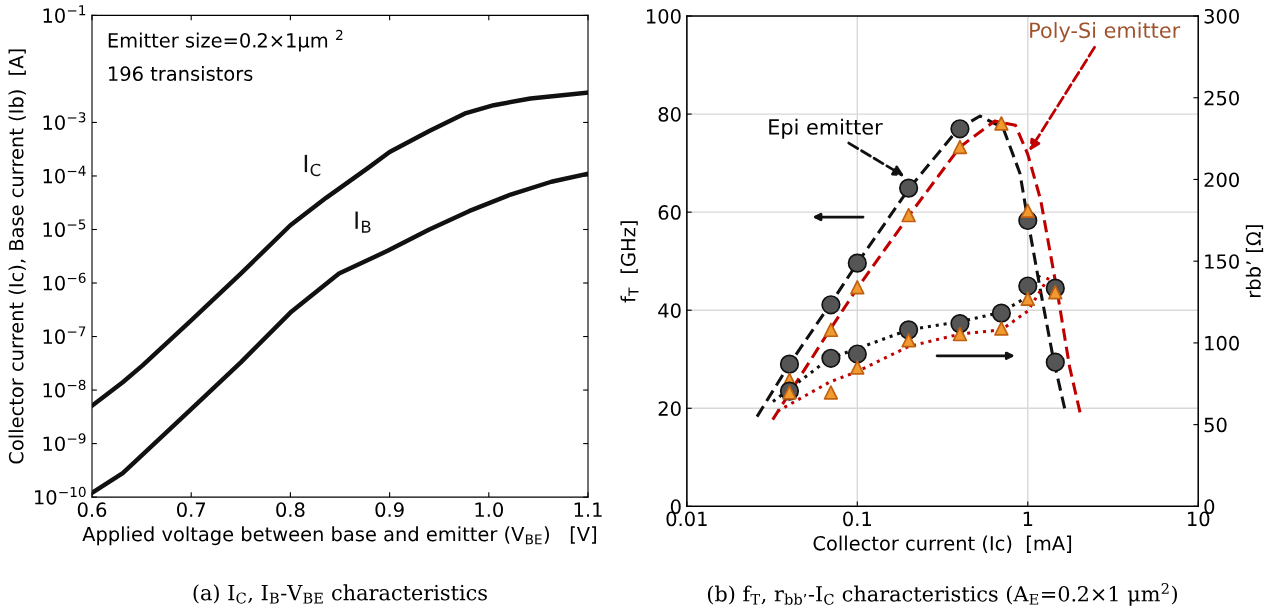 The width and height of the screenshot is (1285, 616). What do you see at coordinates (942, 594) in the screenshot?
I see `text: (b) f$_{T}$, r$_{bb’}$-I$_{C}$ characteristics (A$_{E}$=0.2×1 μm$^{2}$)` at bounding box center [942, 594].